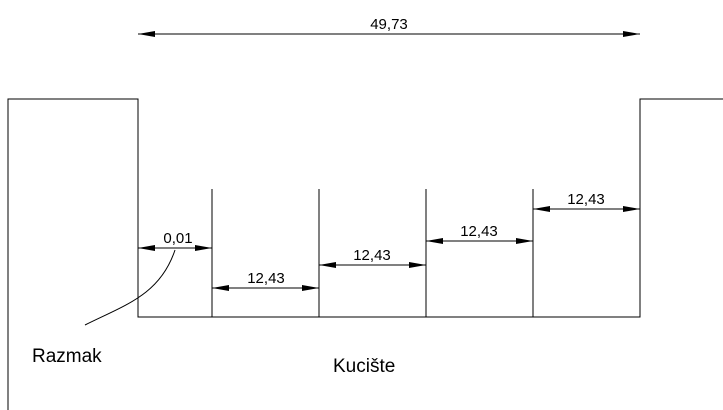 The image size is (723, 410). I want to click on dimension-text-segment-1: 12,43, so click(266, 278).